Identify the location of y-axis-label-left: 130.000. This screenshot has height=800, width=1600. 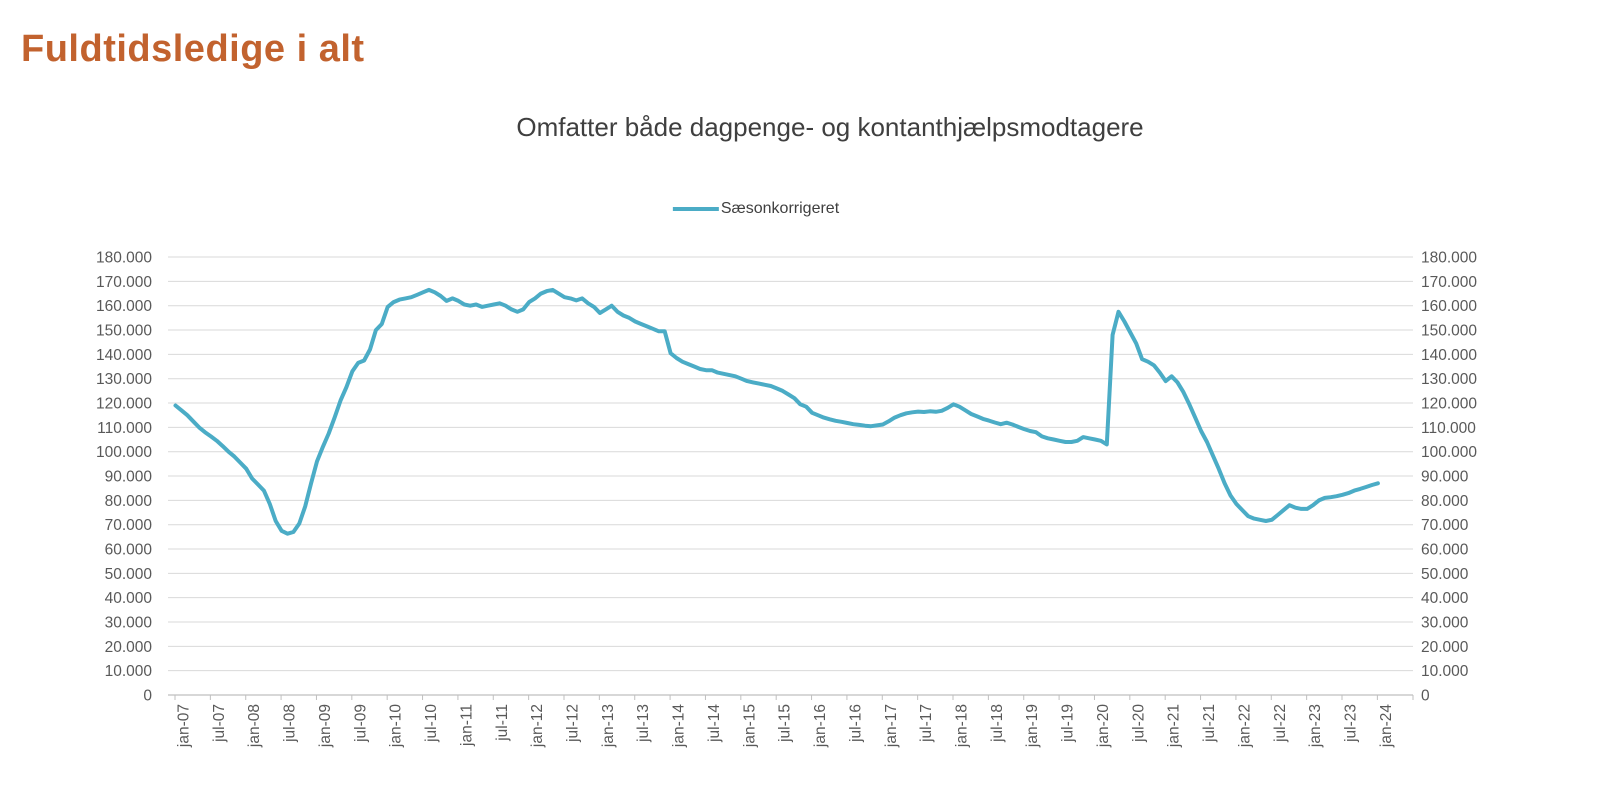
(124, 379).